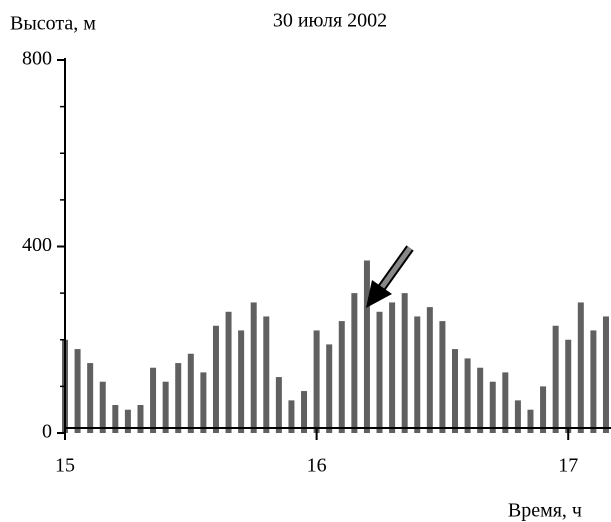 Image resolution: width=611 pixels, height=522 pixels. I want to click on x-tick-label: 15, so click(65, 466).